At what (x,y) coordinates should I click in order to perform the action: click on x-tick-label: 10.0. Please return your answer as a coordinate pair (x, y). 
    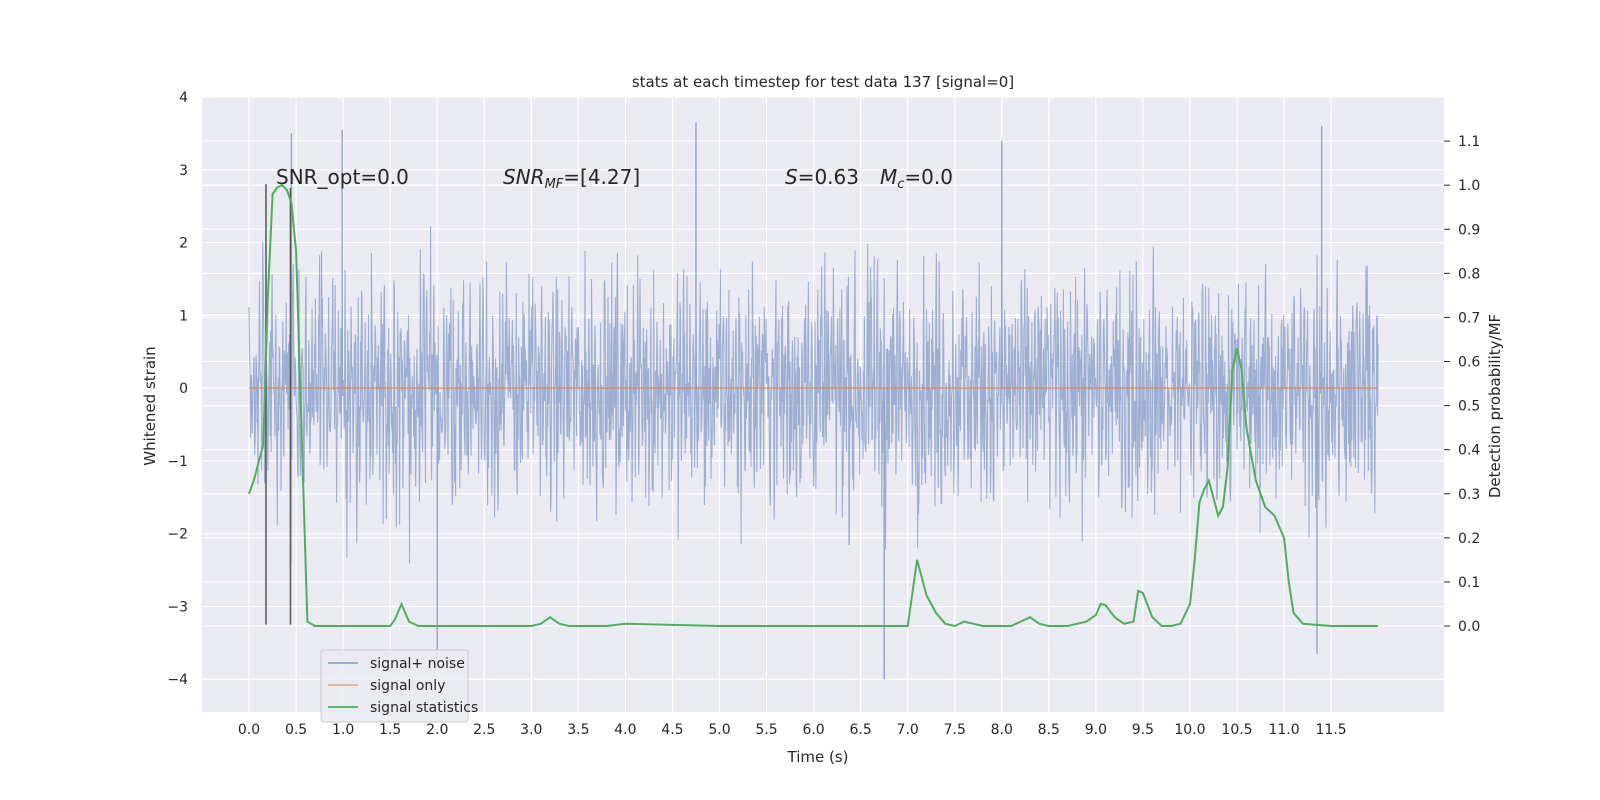
    Looking at the image, I should click on (1189, 730).